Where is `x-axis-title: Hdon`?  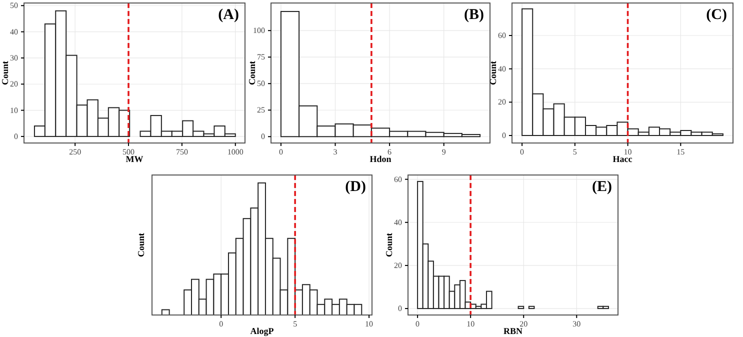
x-axis-title: Hdon is located at coordinates (381, 159).